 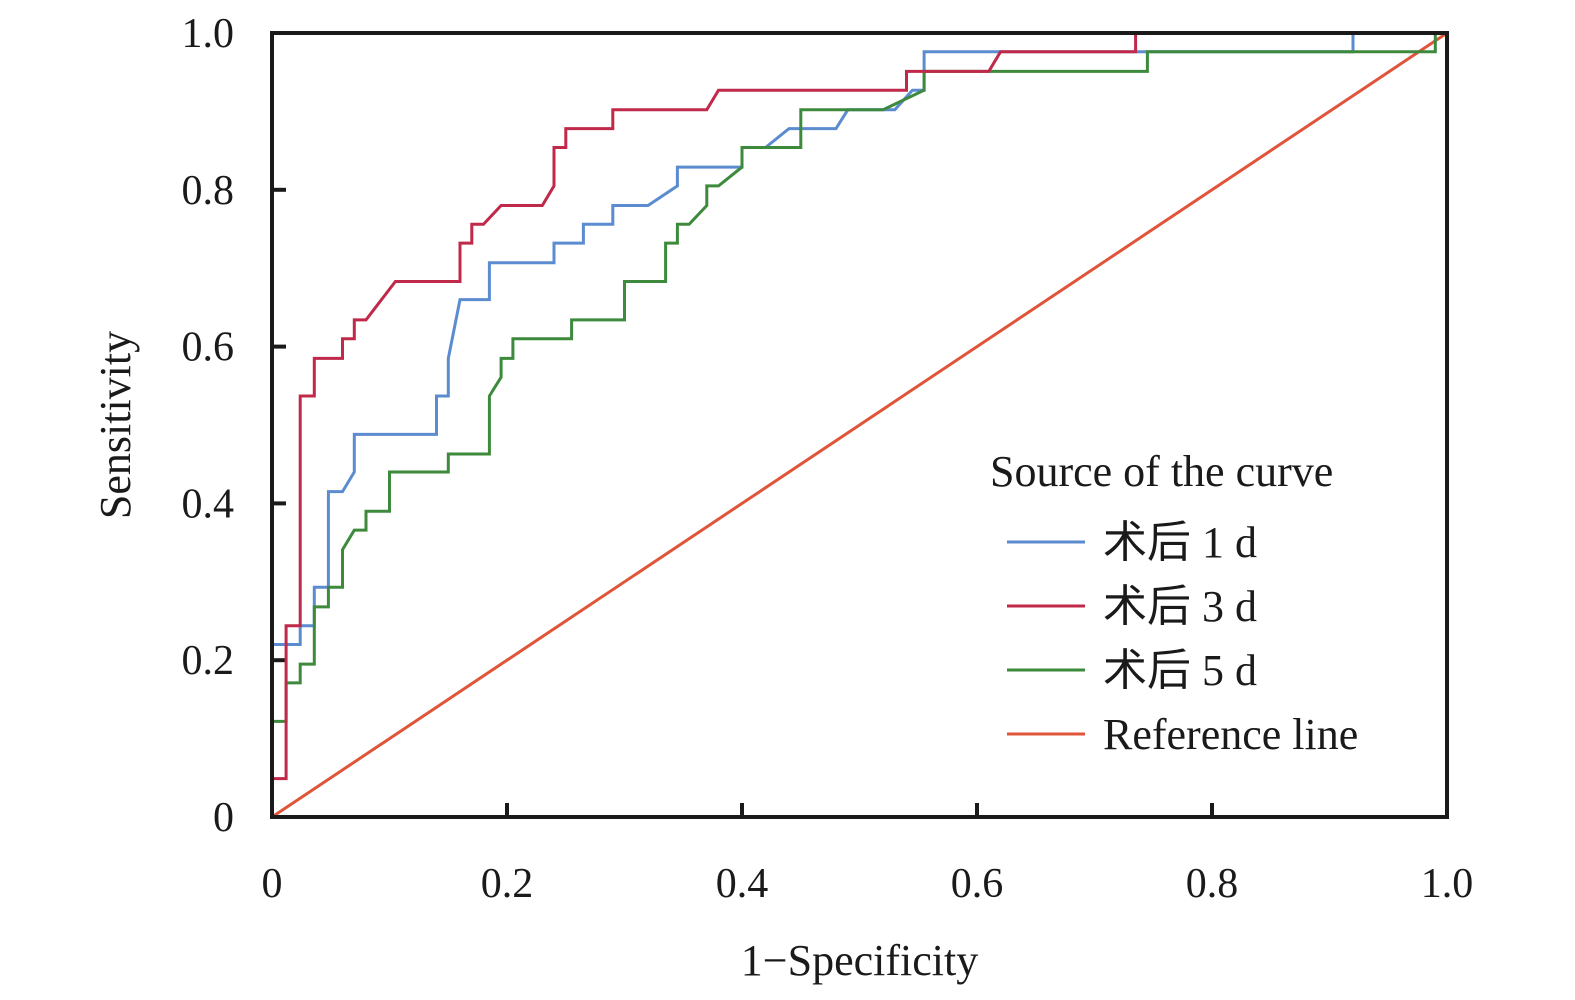 I want to click on x-axis-title: 1−Specificity, so click(x=859, y=960).